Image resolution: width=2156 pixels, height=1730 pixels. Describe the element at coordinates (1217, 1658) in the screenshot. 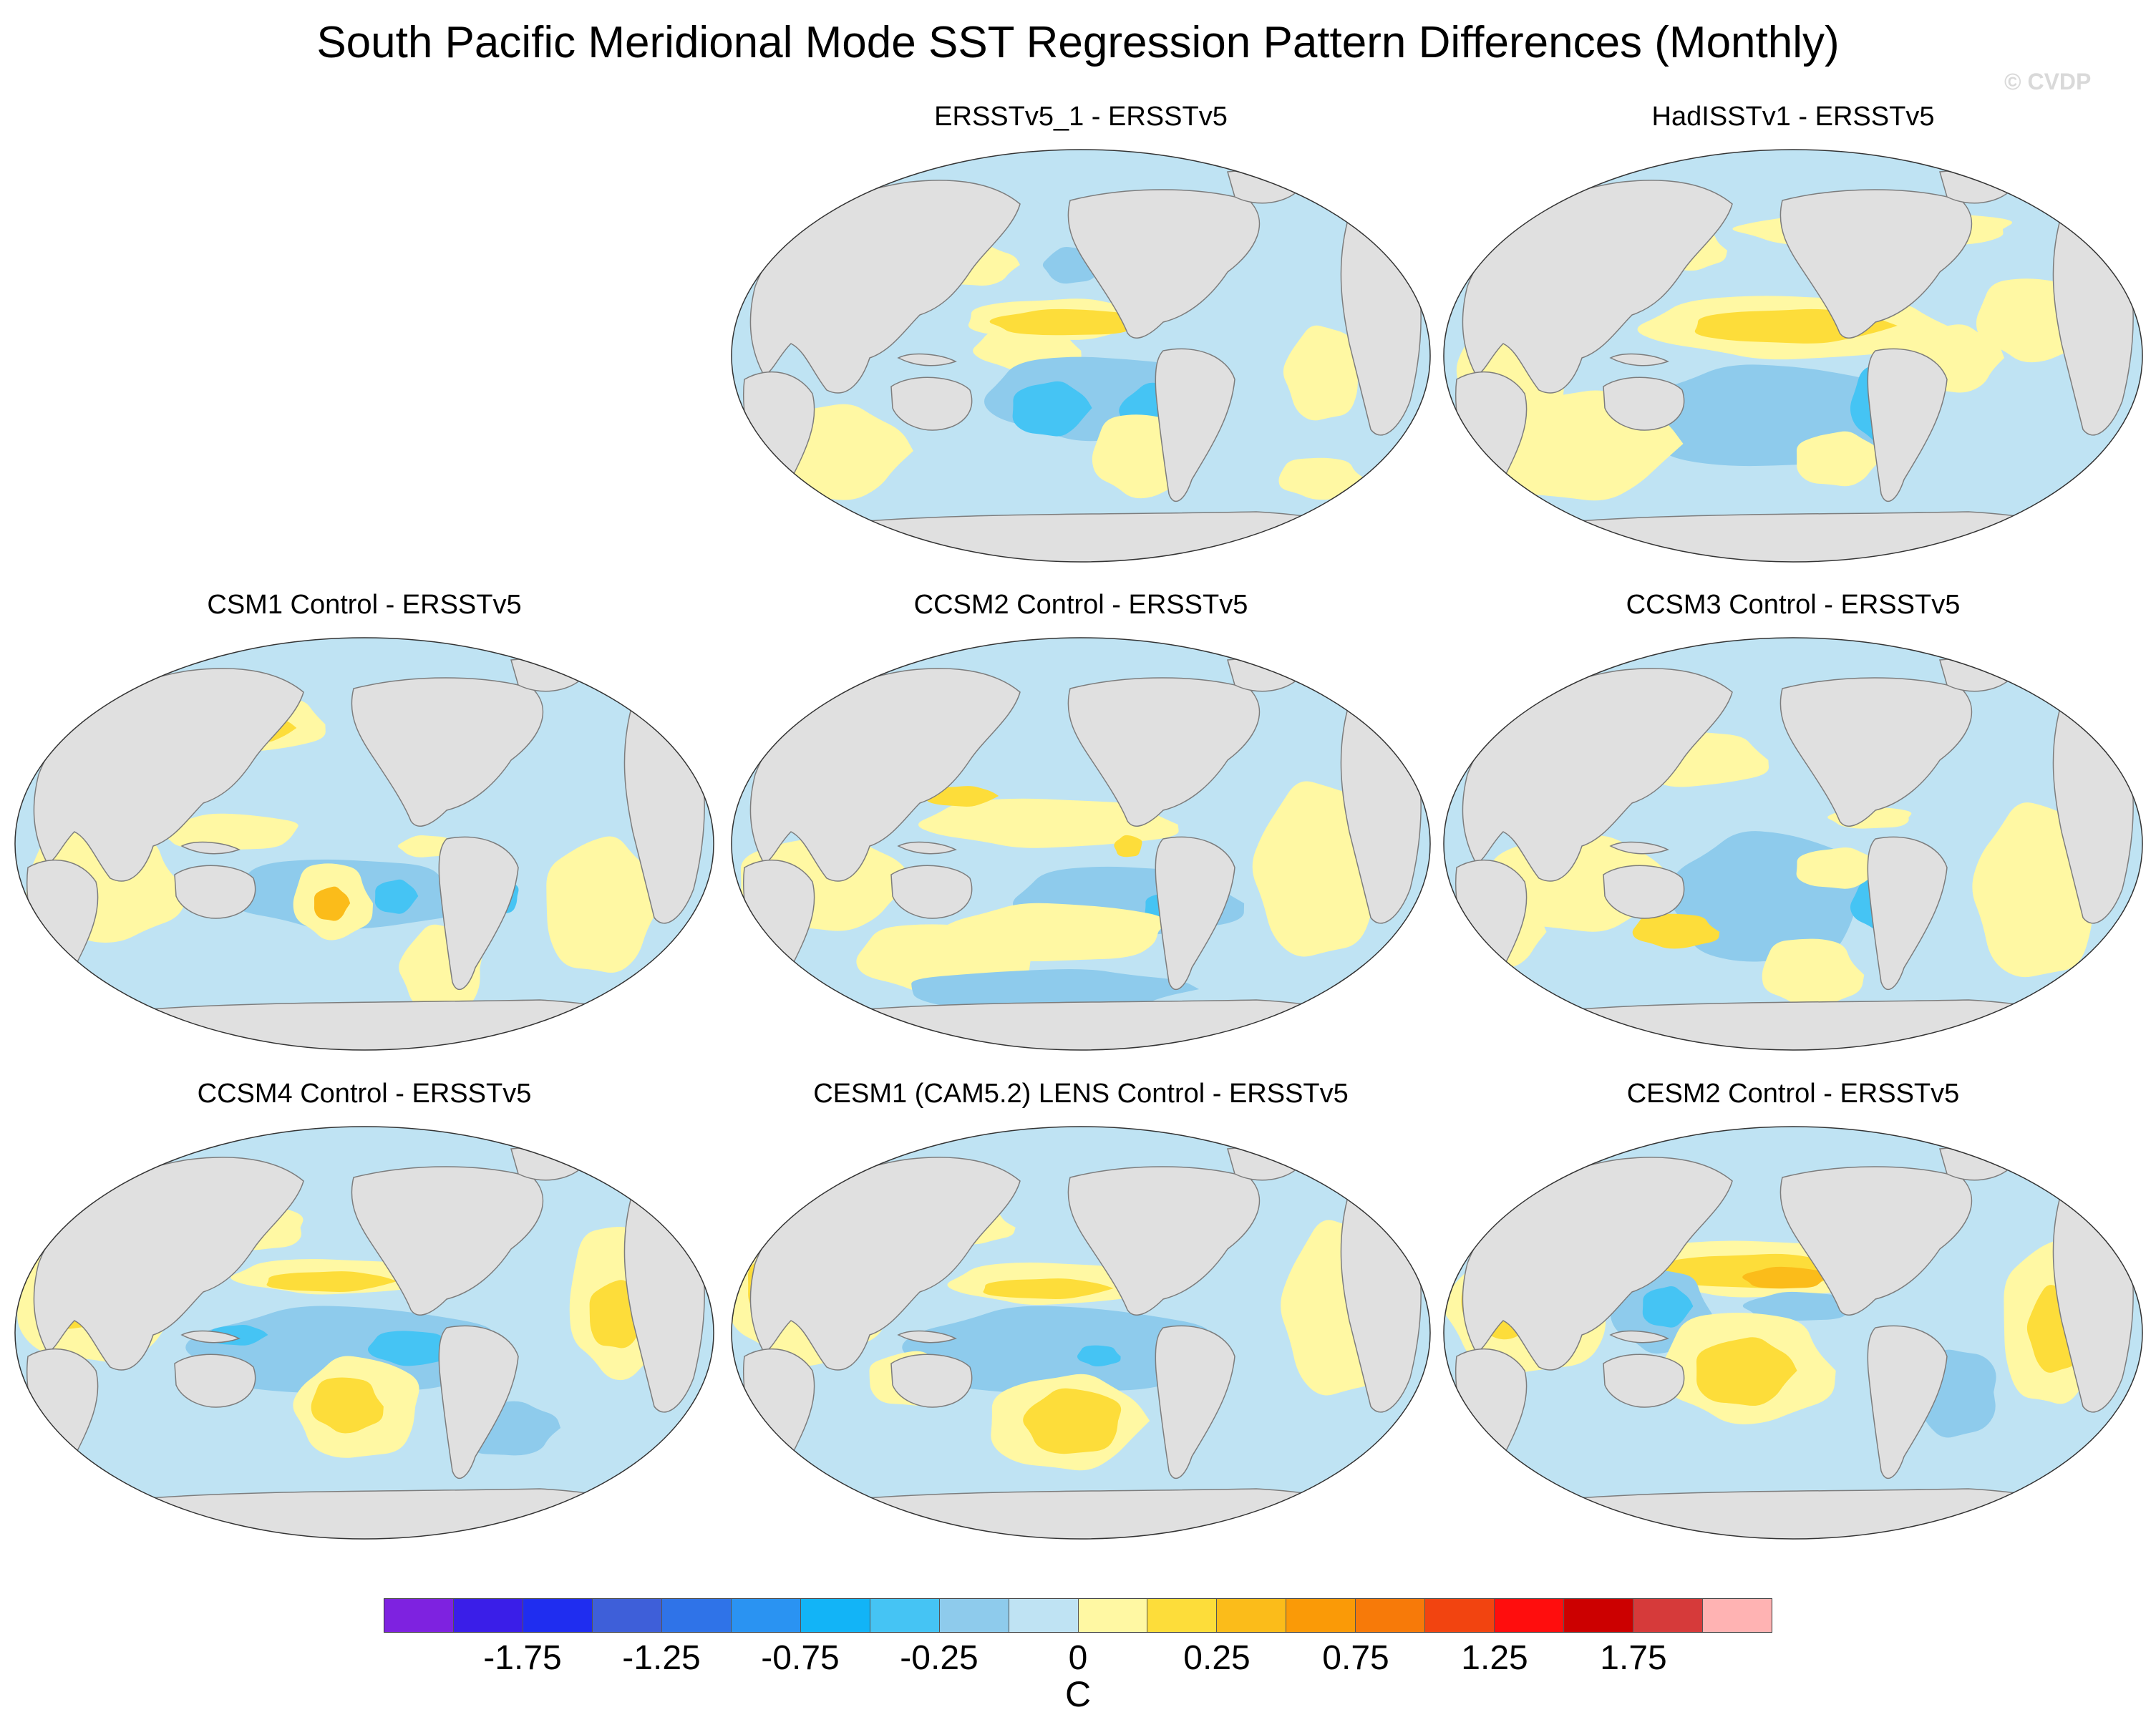

I see `colorbar-tick-label: 0.25` at that location.